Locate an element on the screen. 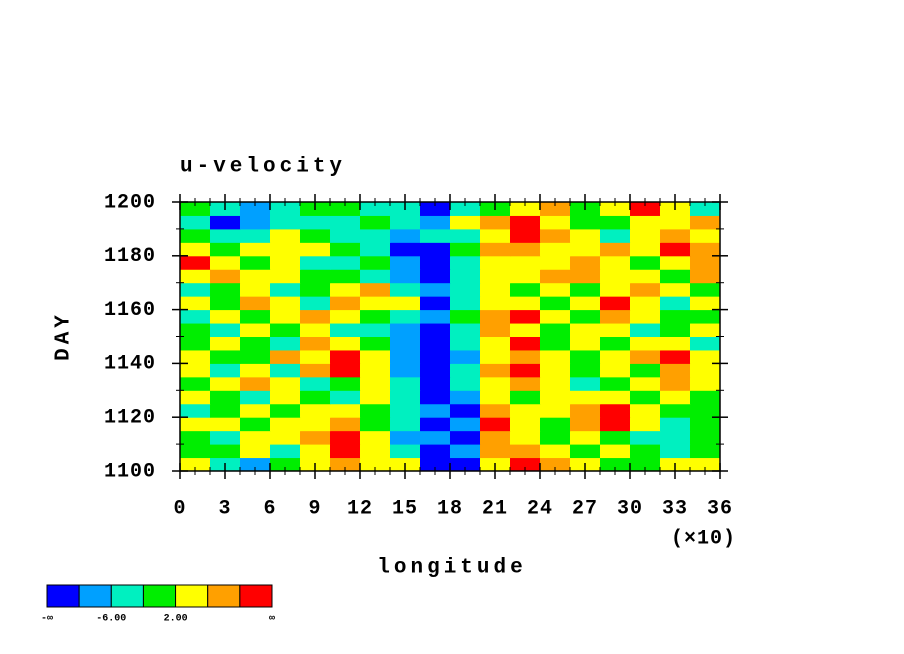 The width and height of the screenshot is (904, 654). colorbar-label: 2.00 is located at coordinates (176, 619).